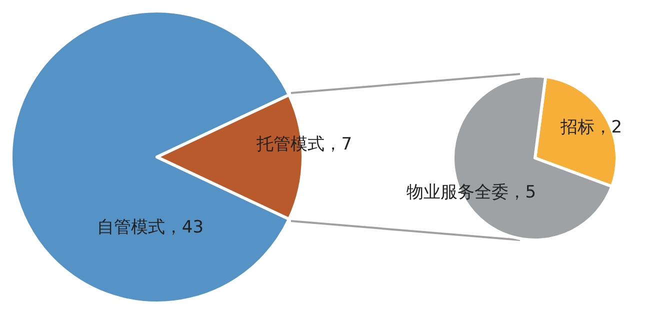  What do you see at coordinates (184, 228) in the screenshot?
I see `data-label: ，43` at bounding box center [184, 228].